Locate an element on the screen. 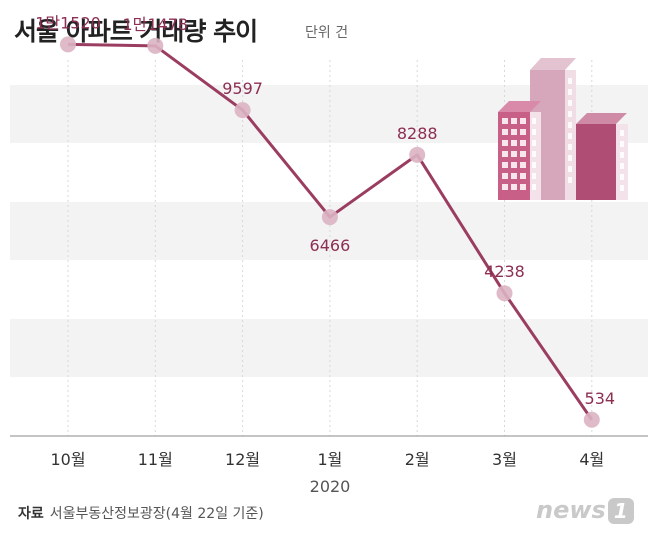 This screenshot has height=540, width=658. x-tick-label: 10월 is located at coordinates (67, 459).